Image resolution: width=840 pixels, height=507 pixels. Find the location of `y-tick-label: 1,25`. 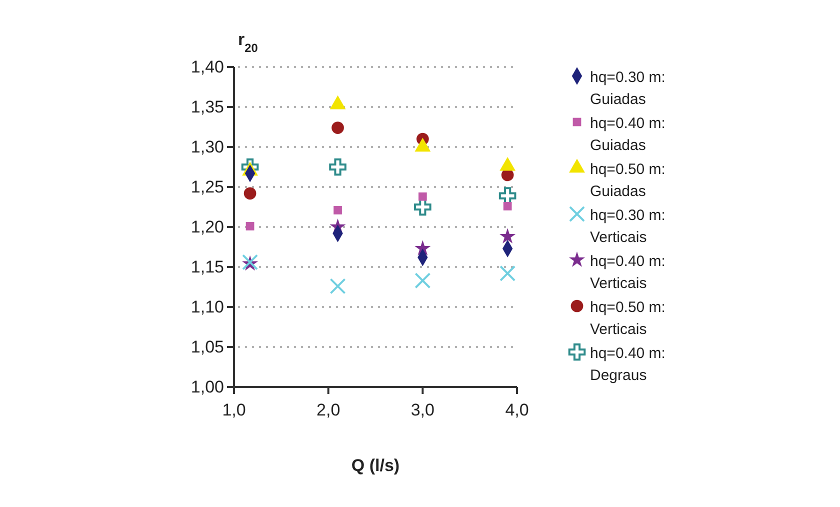

y-tick-label: 1,25 is located at coordinates (207, 186).